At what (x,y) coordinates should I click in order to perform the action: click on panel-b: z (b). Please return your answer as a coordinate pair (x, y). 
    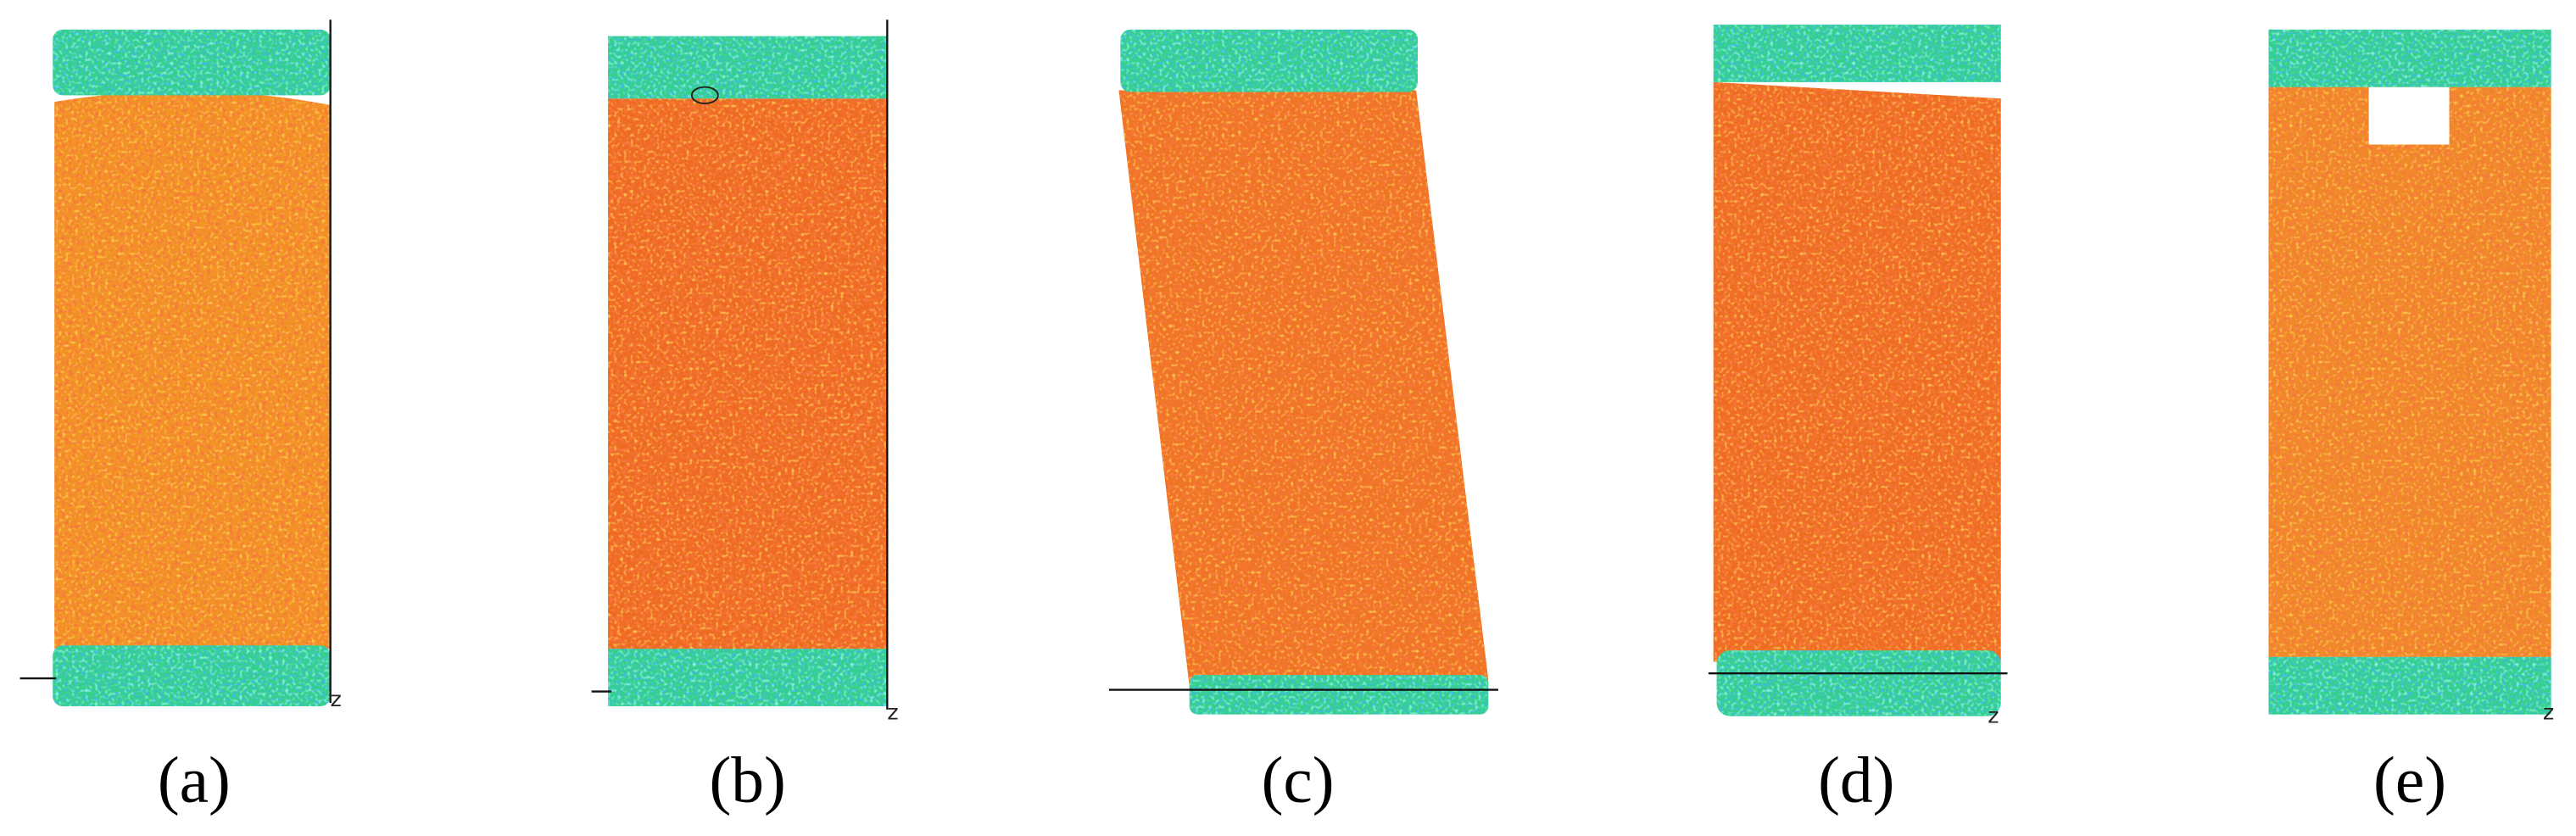
    Looking at the image, I should click on (745, 418).